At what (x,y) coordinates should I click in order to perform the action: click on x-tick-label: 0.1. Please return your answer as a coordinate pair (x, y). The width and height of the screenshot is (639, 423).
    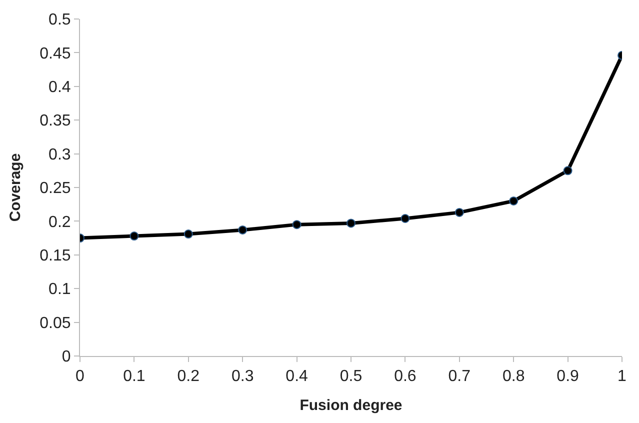
    Looking at the image, I should click on (134, 377).